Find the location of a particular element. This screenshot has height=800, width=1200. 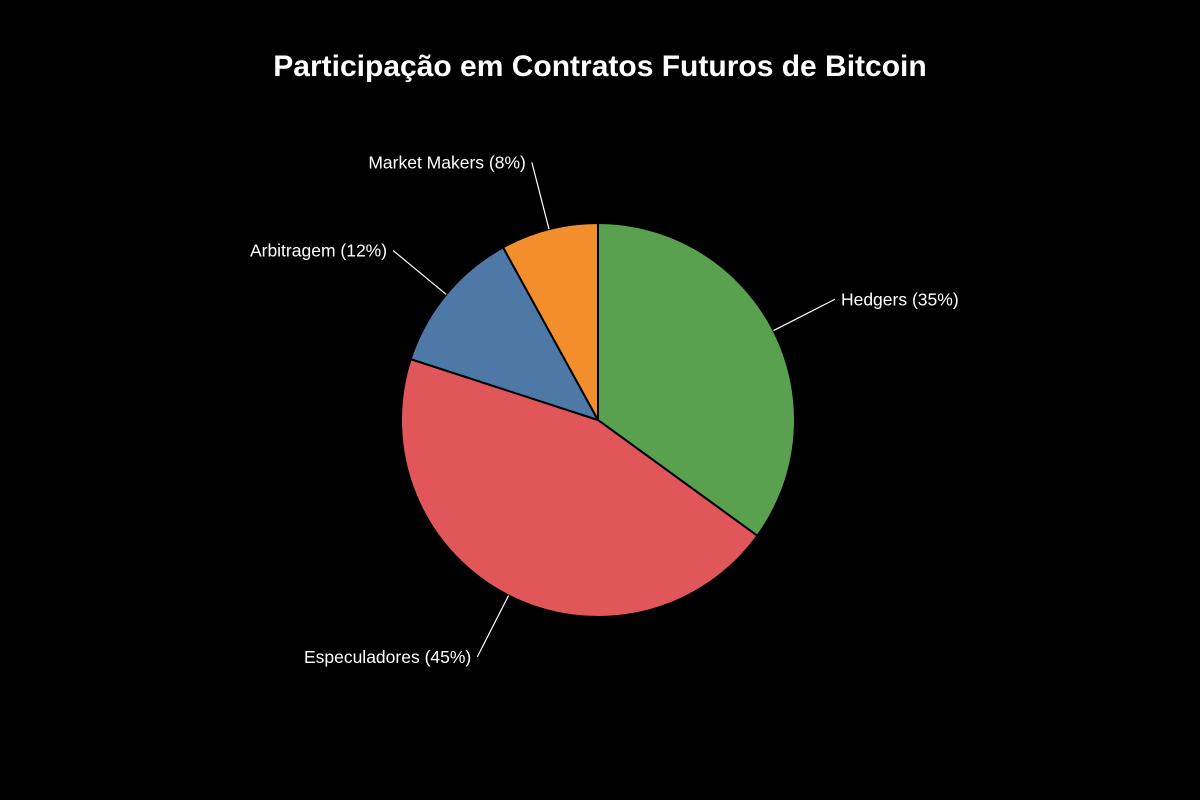

pie-slice-hedgers is located at coordinates (696, 379).